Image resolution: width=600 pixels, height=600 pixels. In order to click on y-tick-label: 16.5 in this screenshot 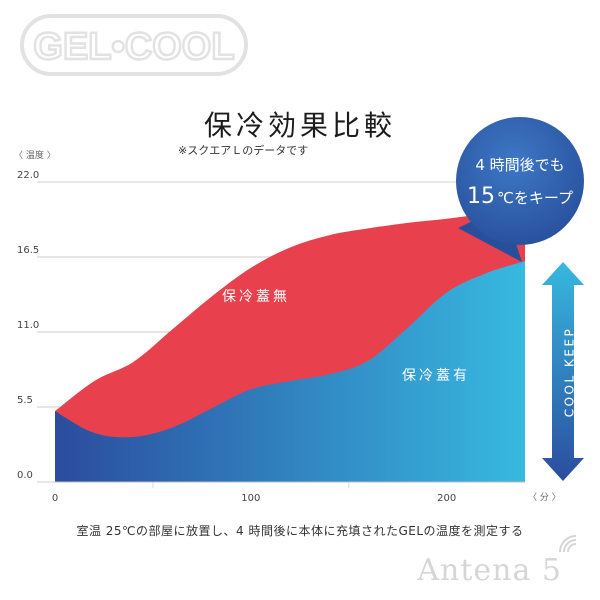, I will do `click(28, 250)`.